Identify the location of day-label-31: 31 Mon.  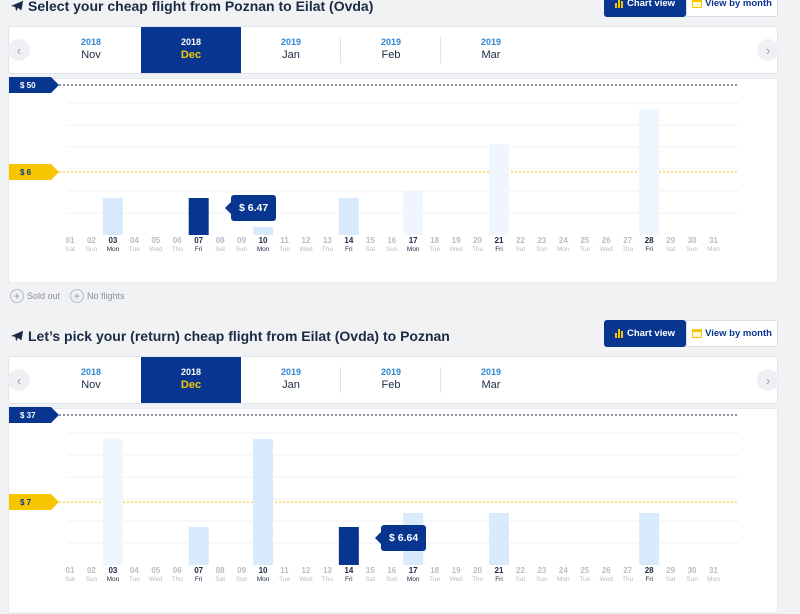
(714, 244).